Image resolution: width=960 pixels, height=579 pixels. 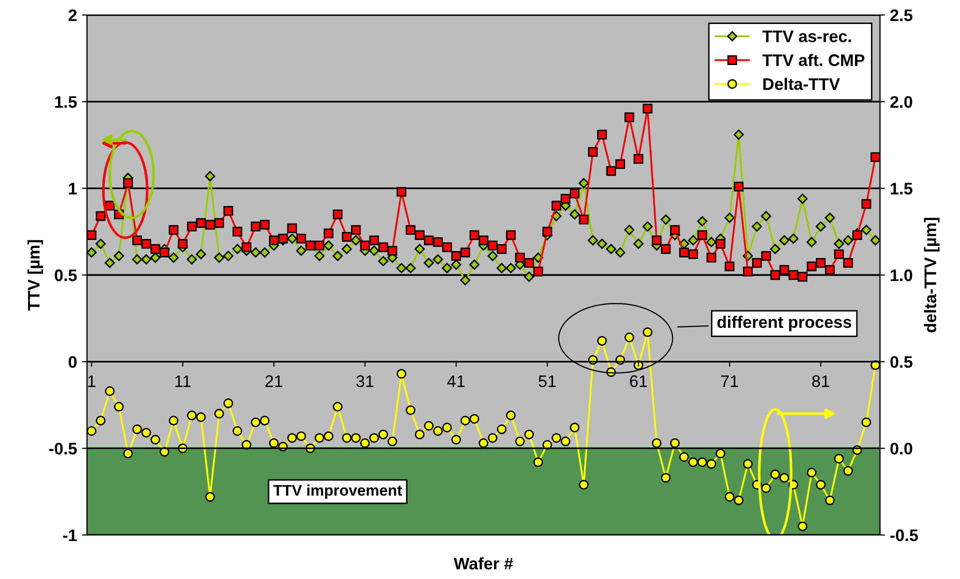 What do you see at coordinates (65, 275) in the screenshot?
I see `y-tick-label: 0.5` at bounding box center [65, 275].